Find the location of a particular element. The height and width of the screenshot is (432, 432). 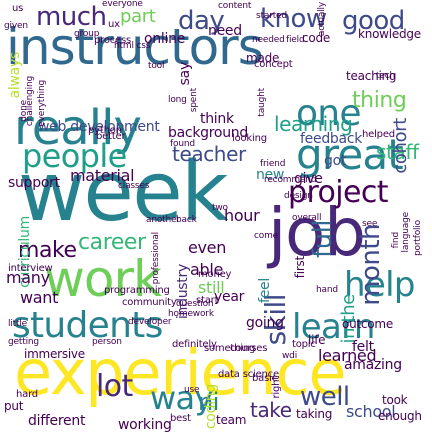

word-got: got is located at coordinates (335, 161).